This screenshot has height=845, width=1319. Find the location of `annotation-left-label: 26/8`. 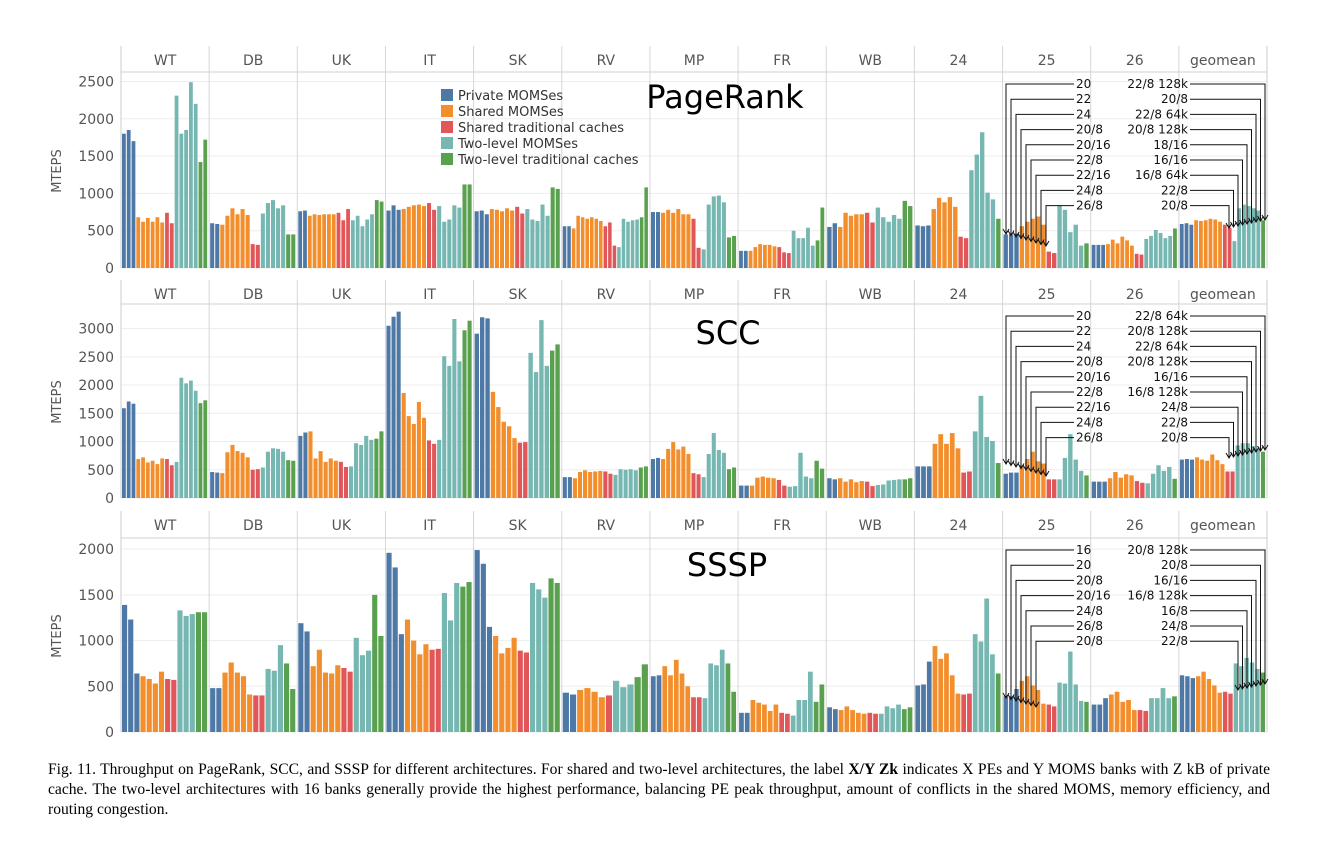

annotation-left-label: 26/8 is located at coordinates (1089, 206).